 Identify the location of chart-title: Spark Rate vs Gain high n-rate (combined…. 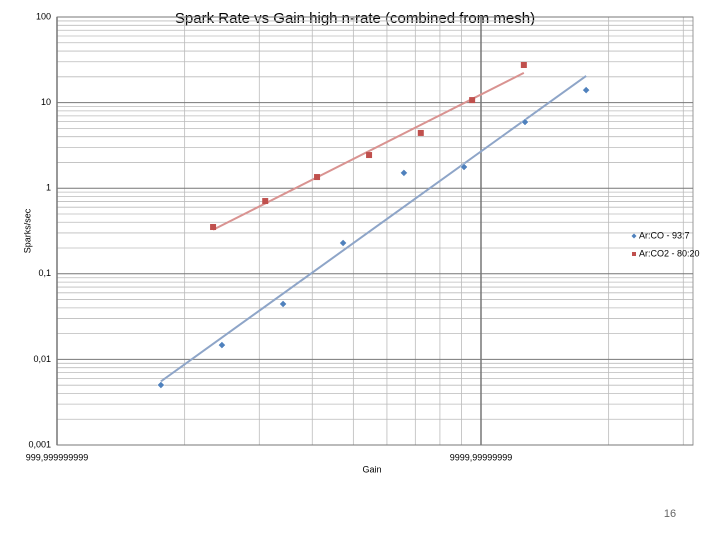
(355, 18).